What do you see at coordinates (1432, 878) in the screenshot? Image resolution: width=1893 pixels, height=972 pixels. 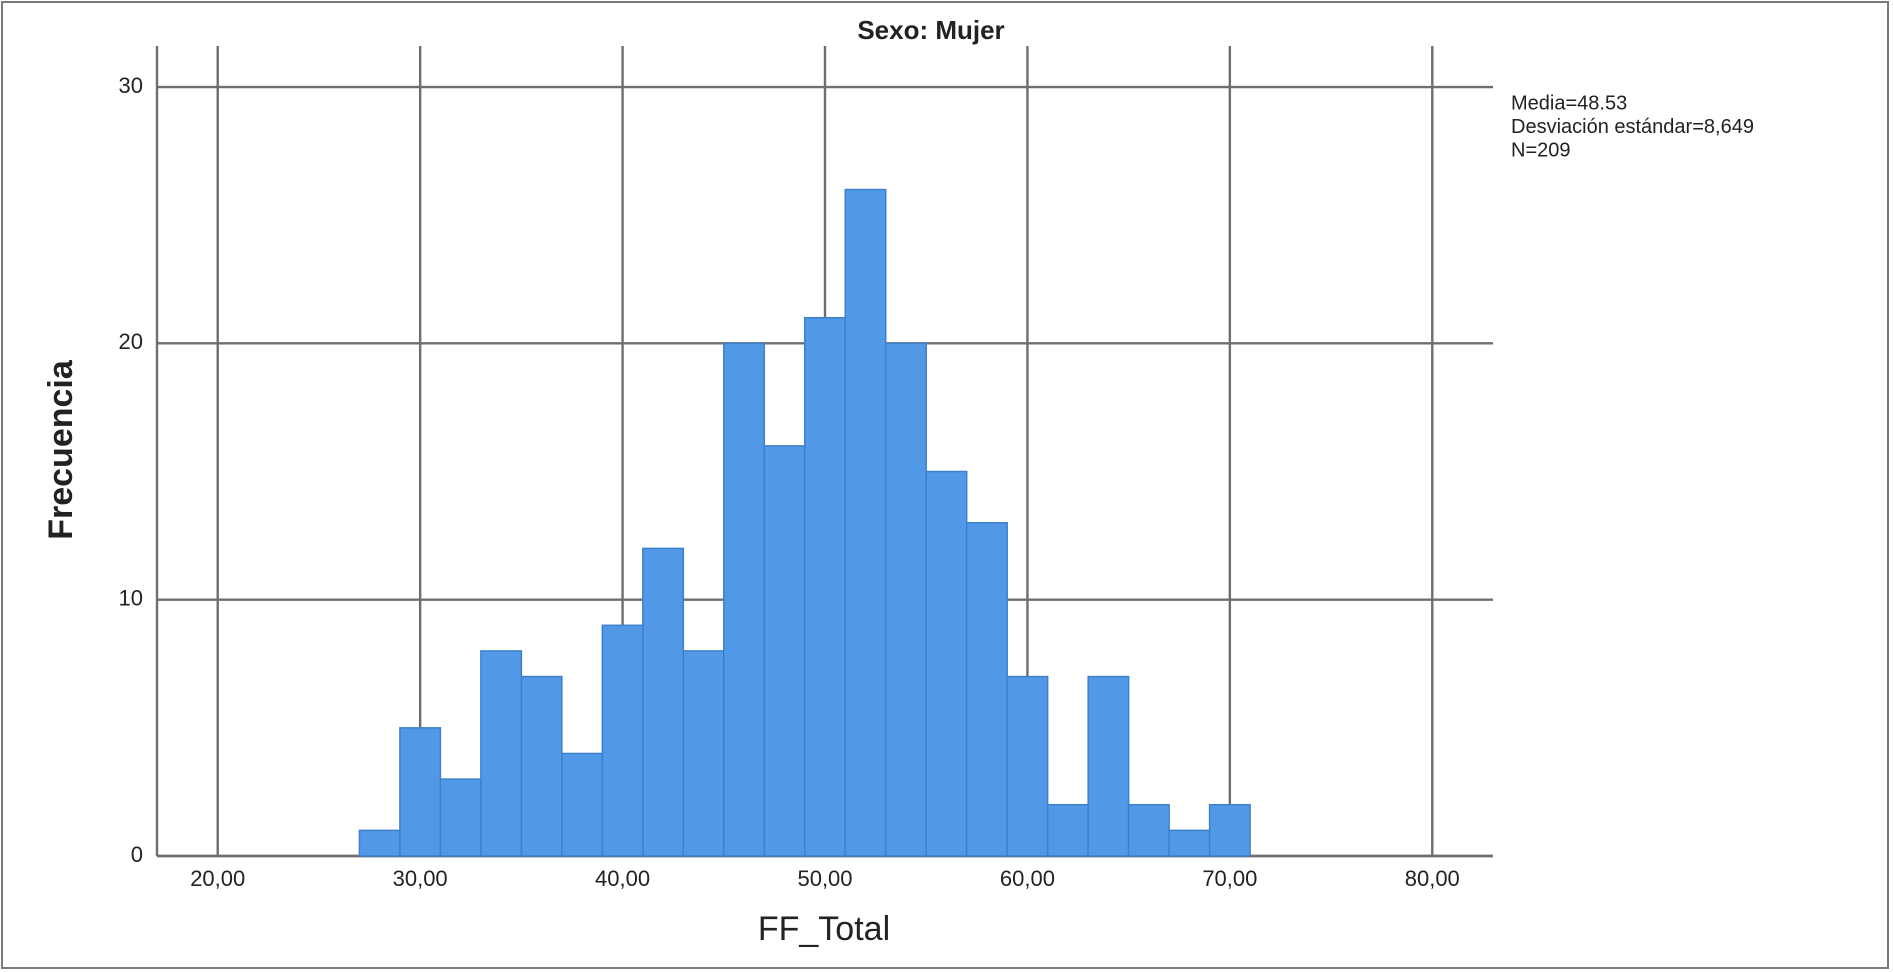 I see `x-tick-label: 80,00` at bounding box center [1432, 878].